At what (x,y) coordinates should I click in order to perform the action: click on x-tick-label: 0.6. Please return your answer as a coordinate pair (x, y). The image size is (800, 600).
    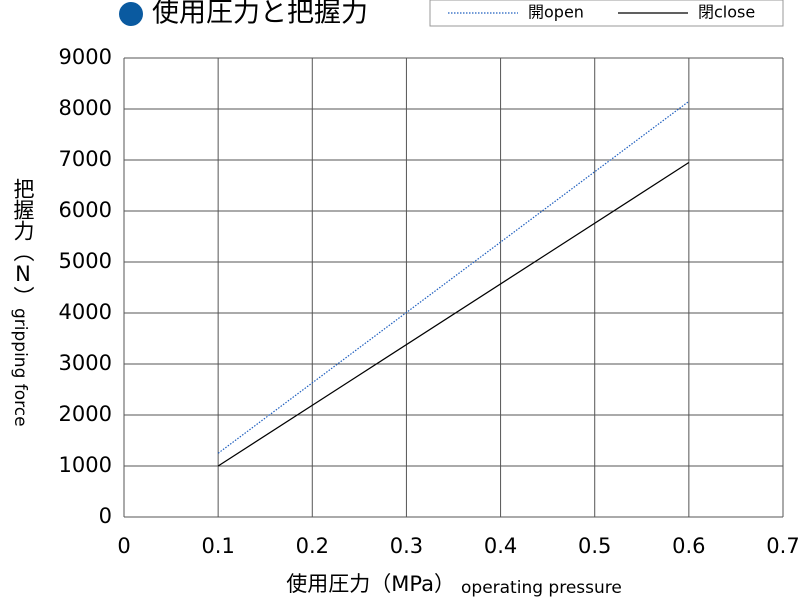
    Looking at the image, I should click on (688, 546).